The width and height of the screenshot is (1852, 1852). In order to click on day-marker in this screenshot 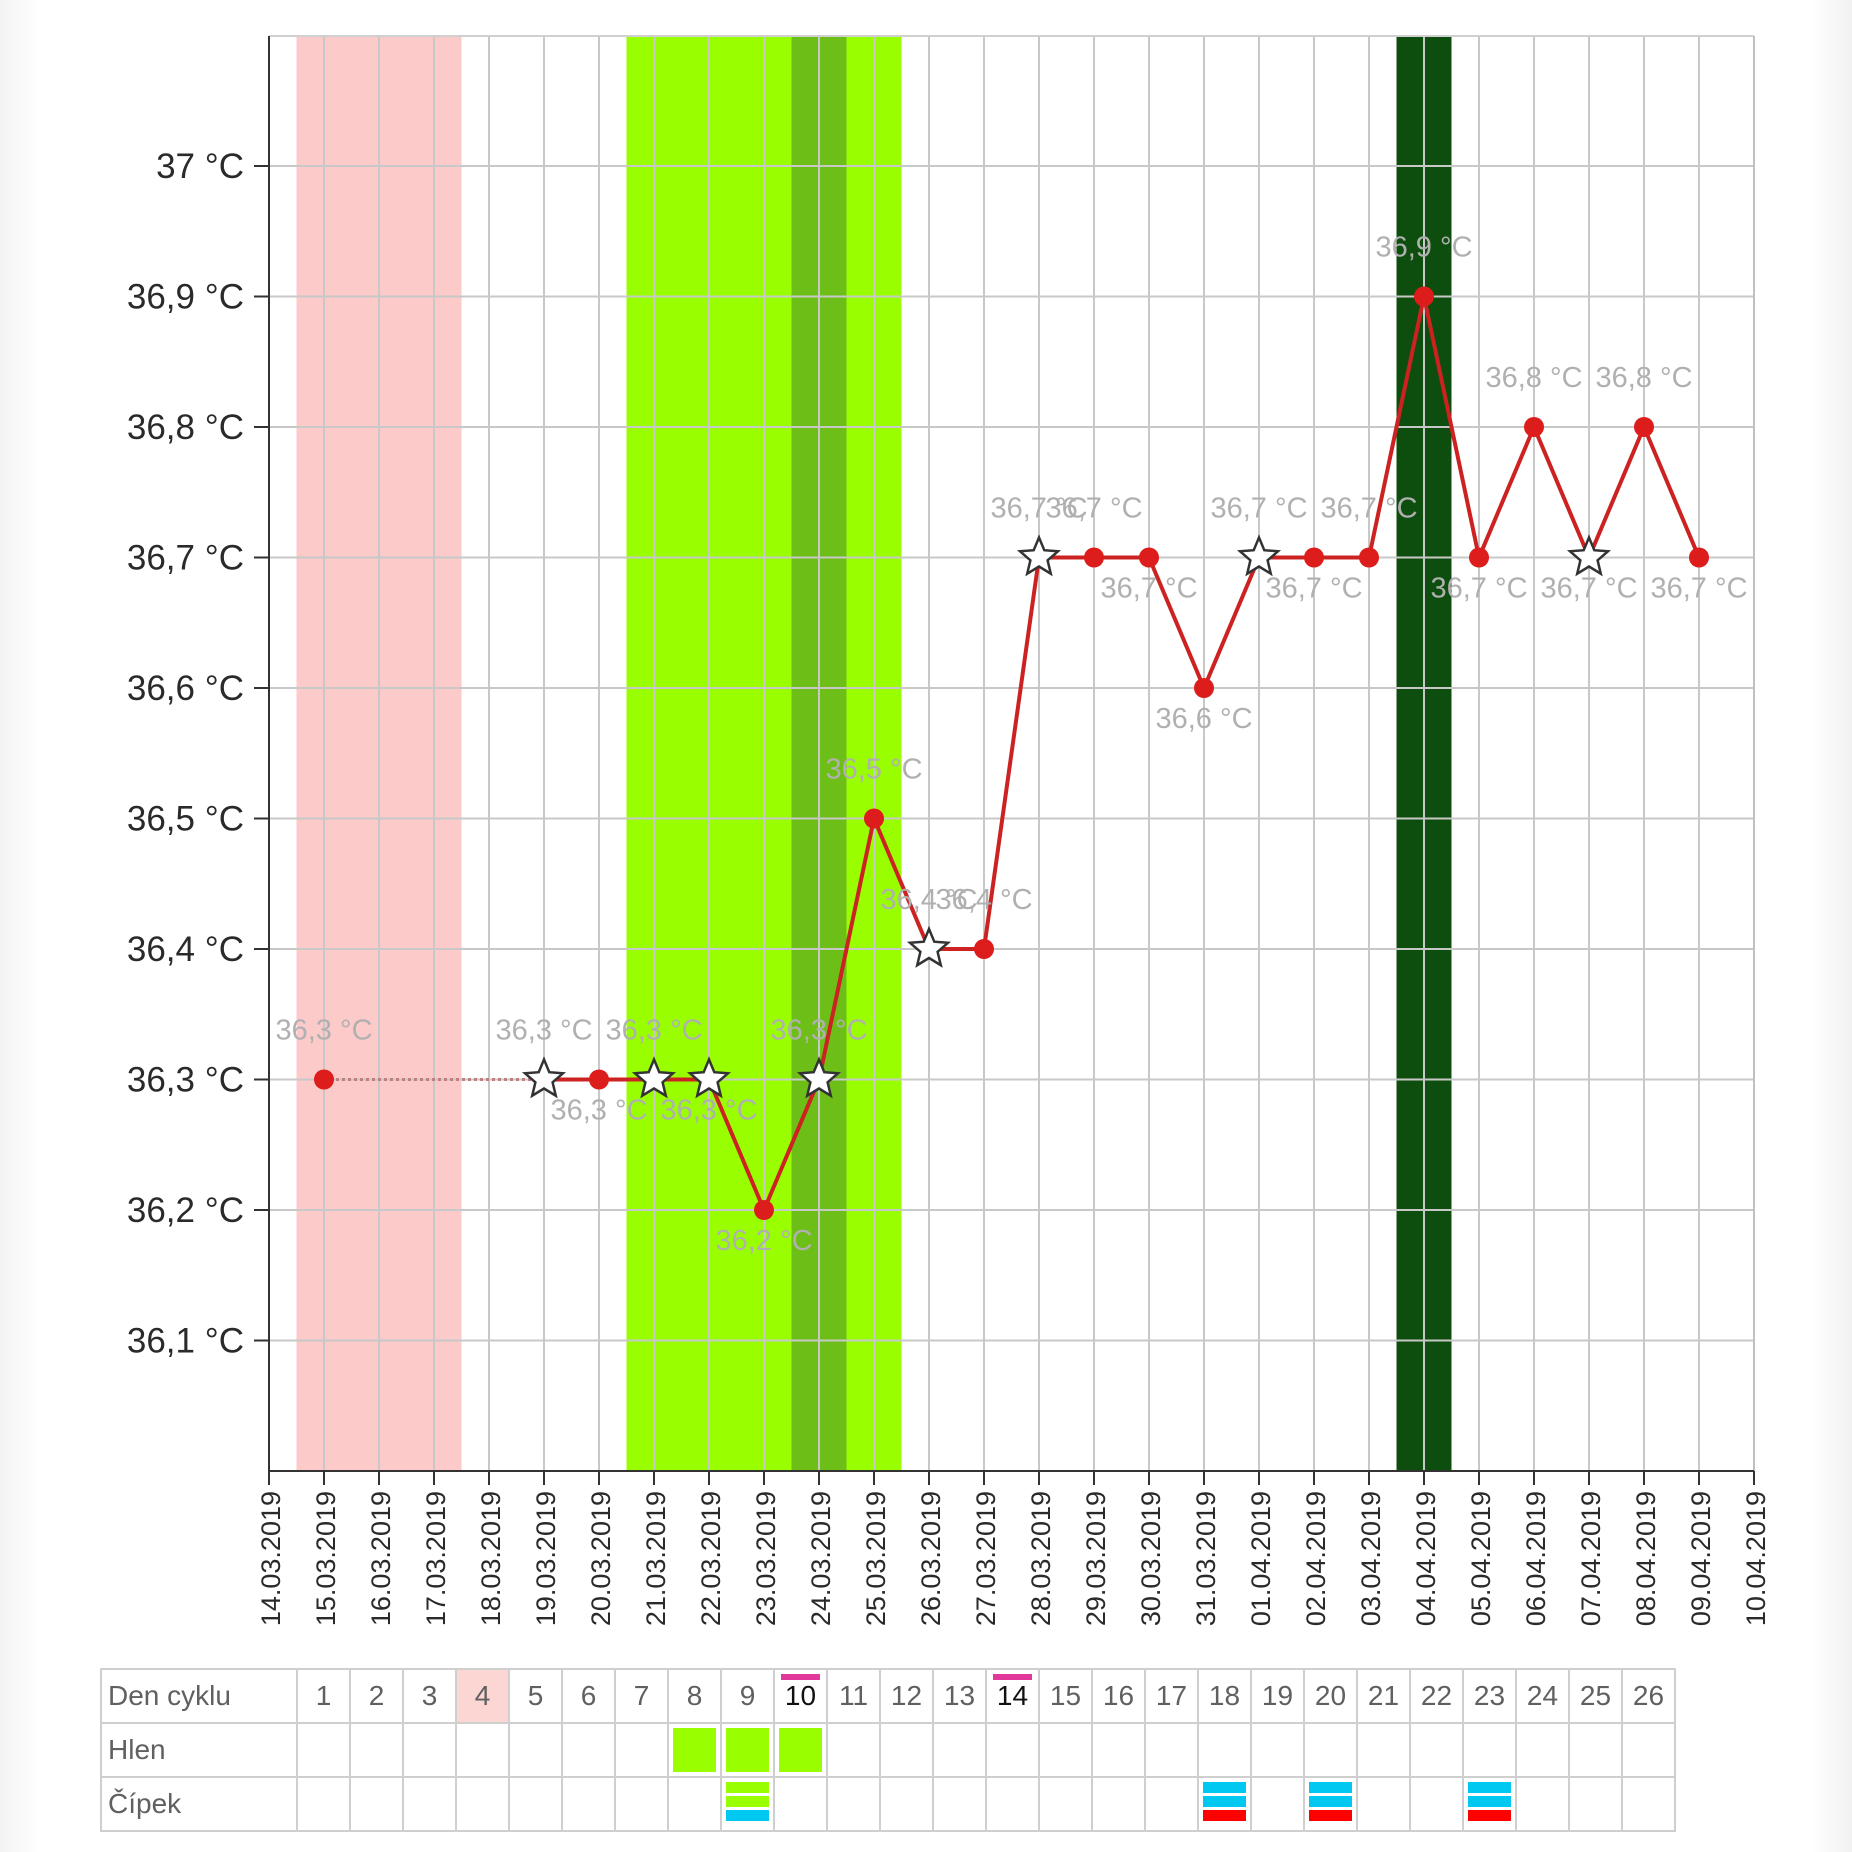, I will do `click(1012, 1677)`.